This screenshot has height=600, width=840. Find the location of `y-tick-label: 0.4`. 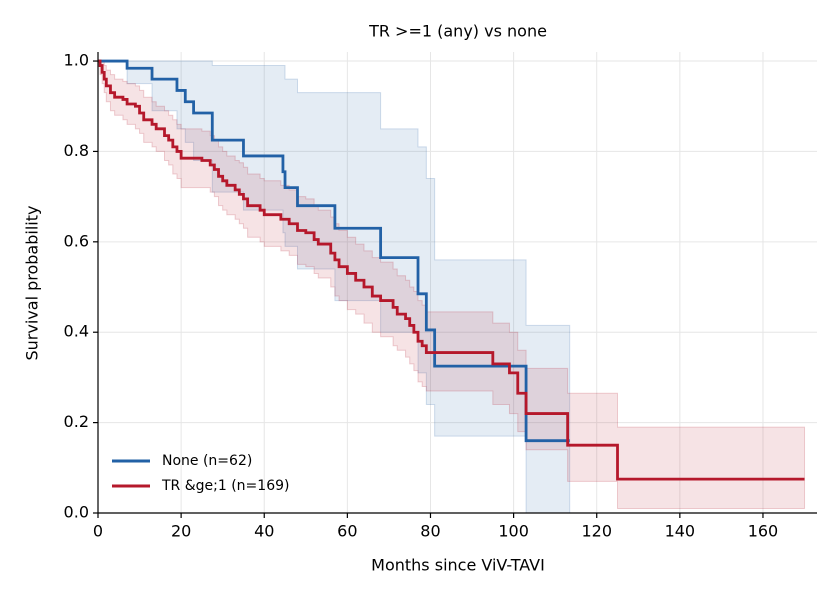

y-tick-label: 0.4 is located at coordinates (76, 331).